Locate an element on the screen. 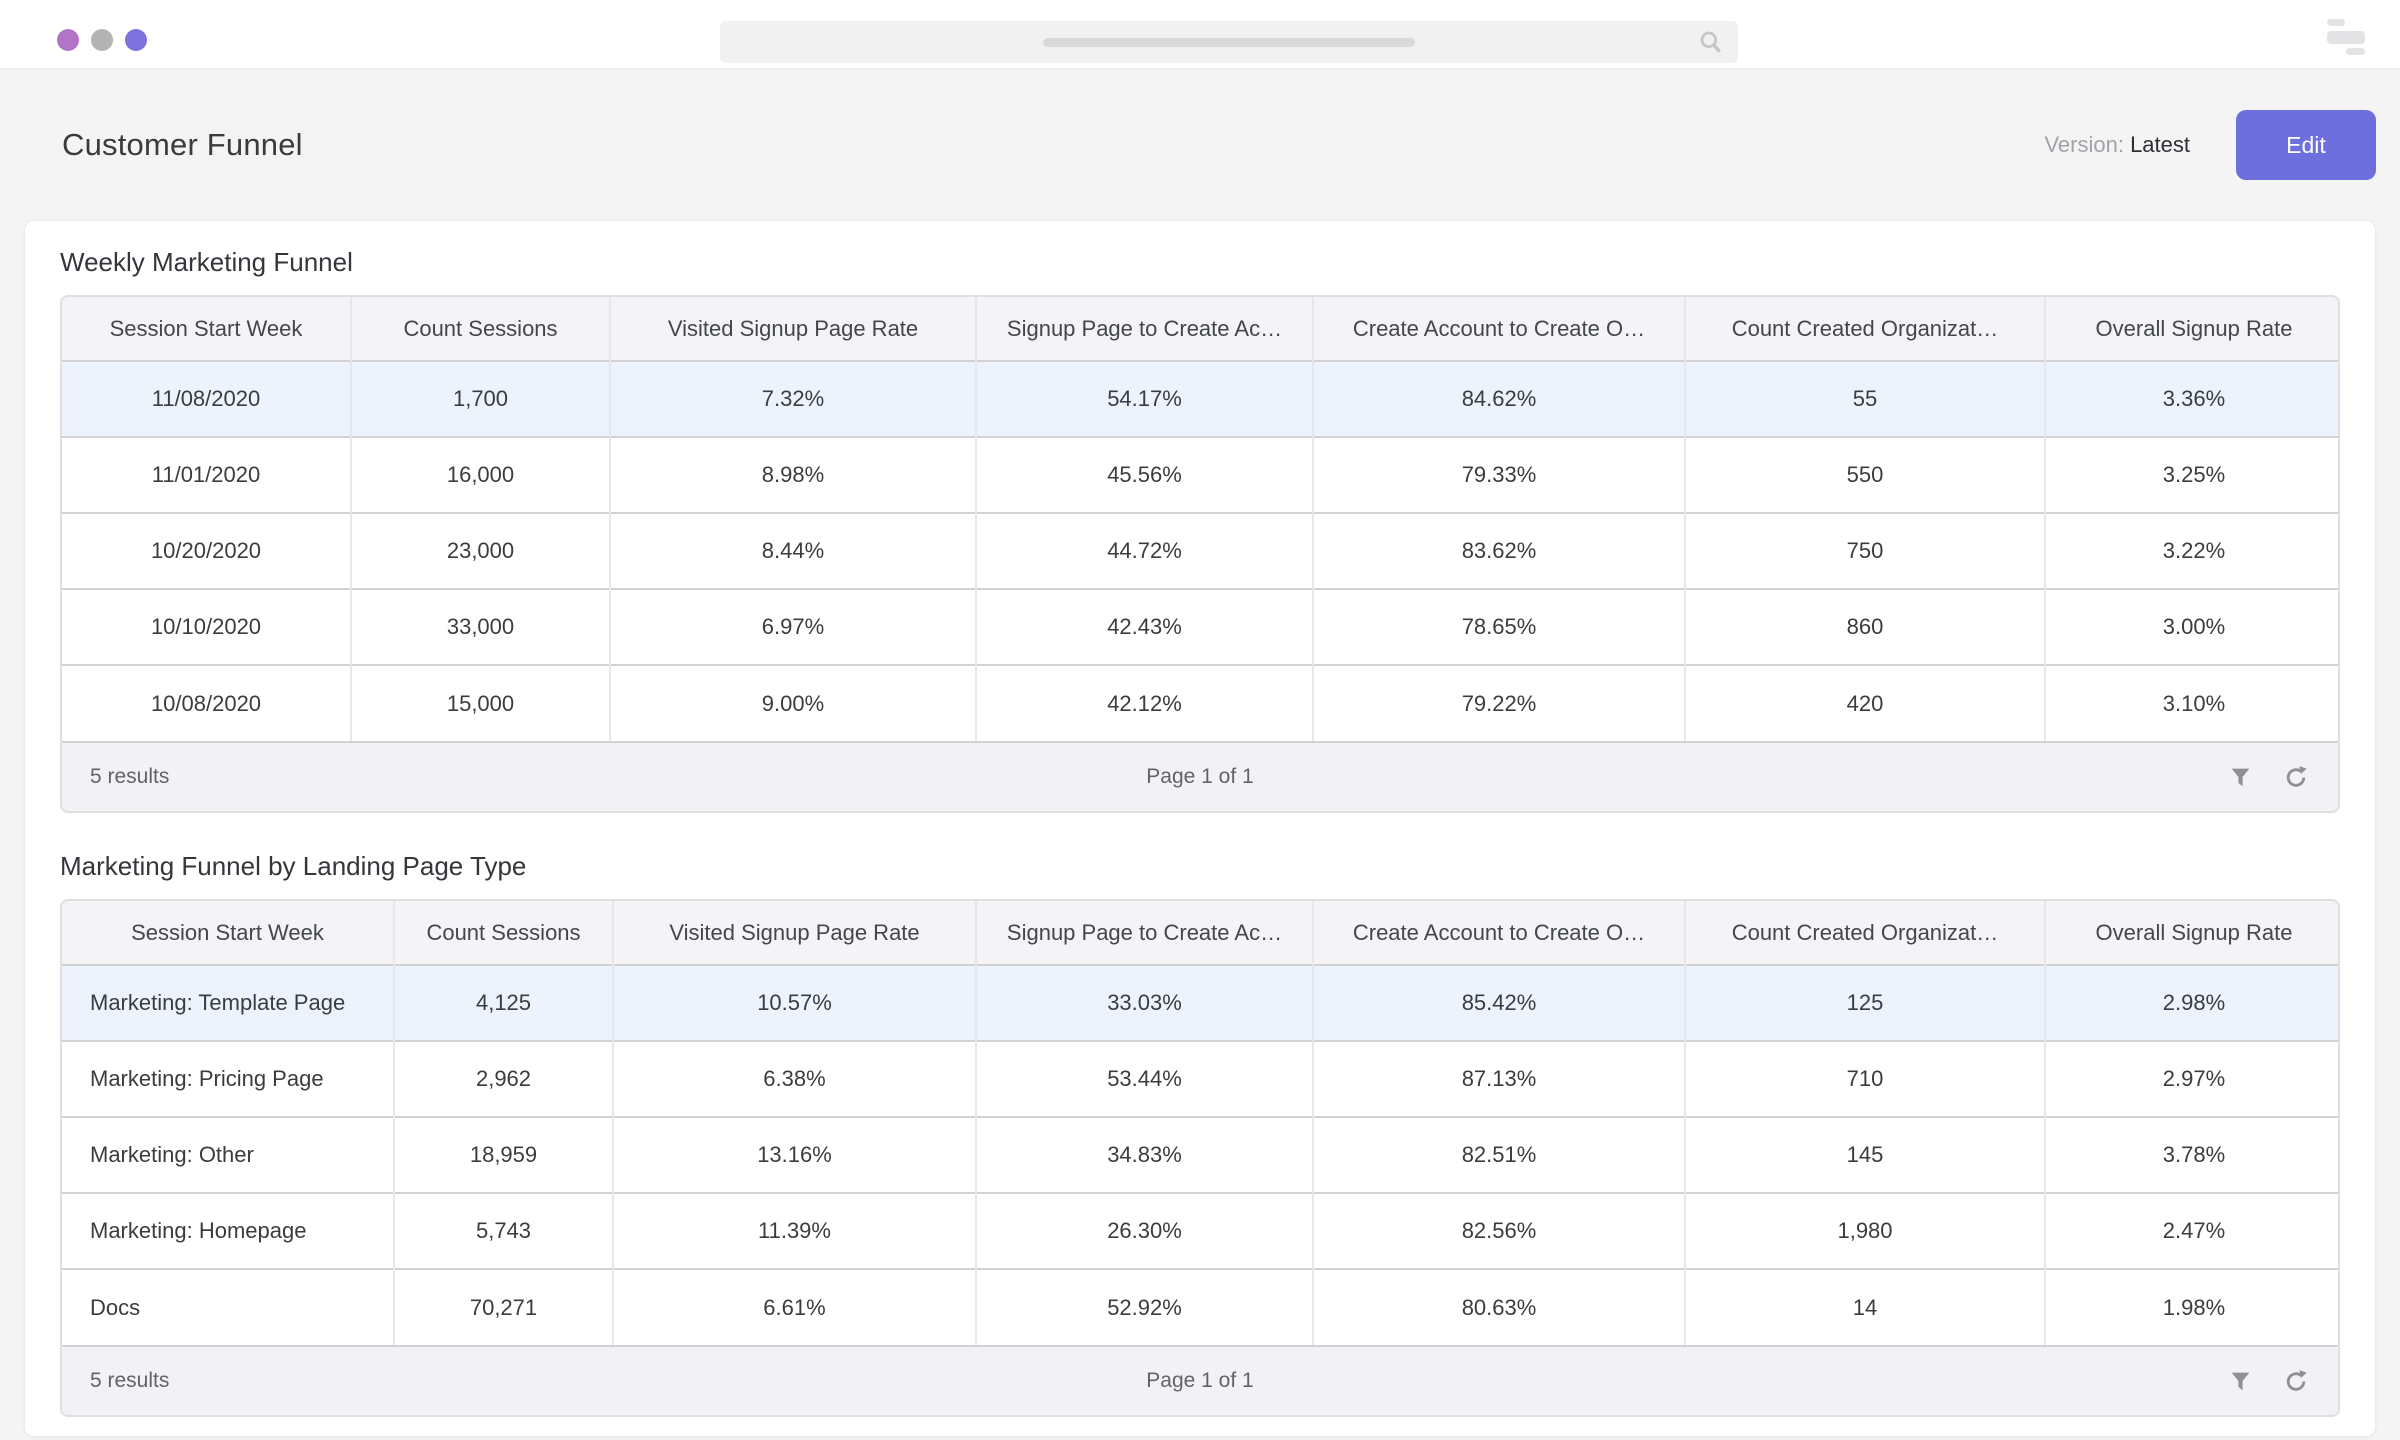 The height and width of the screenshot is (1440, 2400). table-cell: 53.44% is located at coordinates (1144, 1079).